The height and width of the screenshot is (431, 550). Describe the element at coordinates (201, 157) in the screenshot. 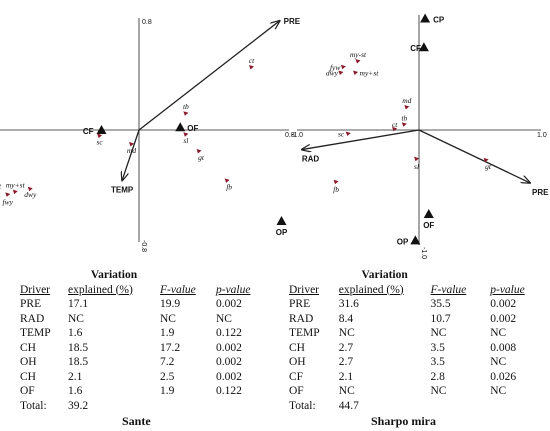

I see `species-label: gt` at that location.